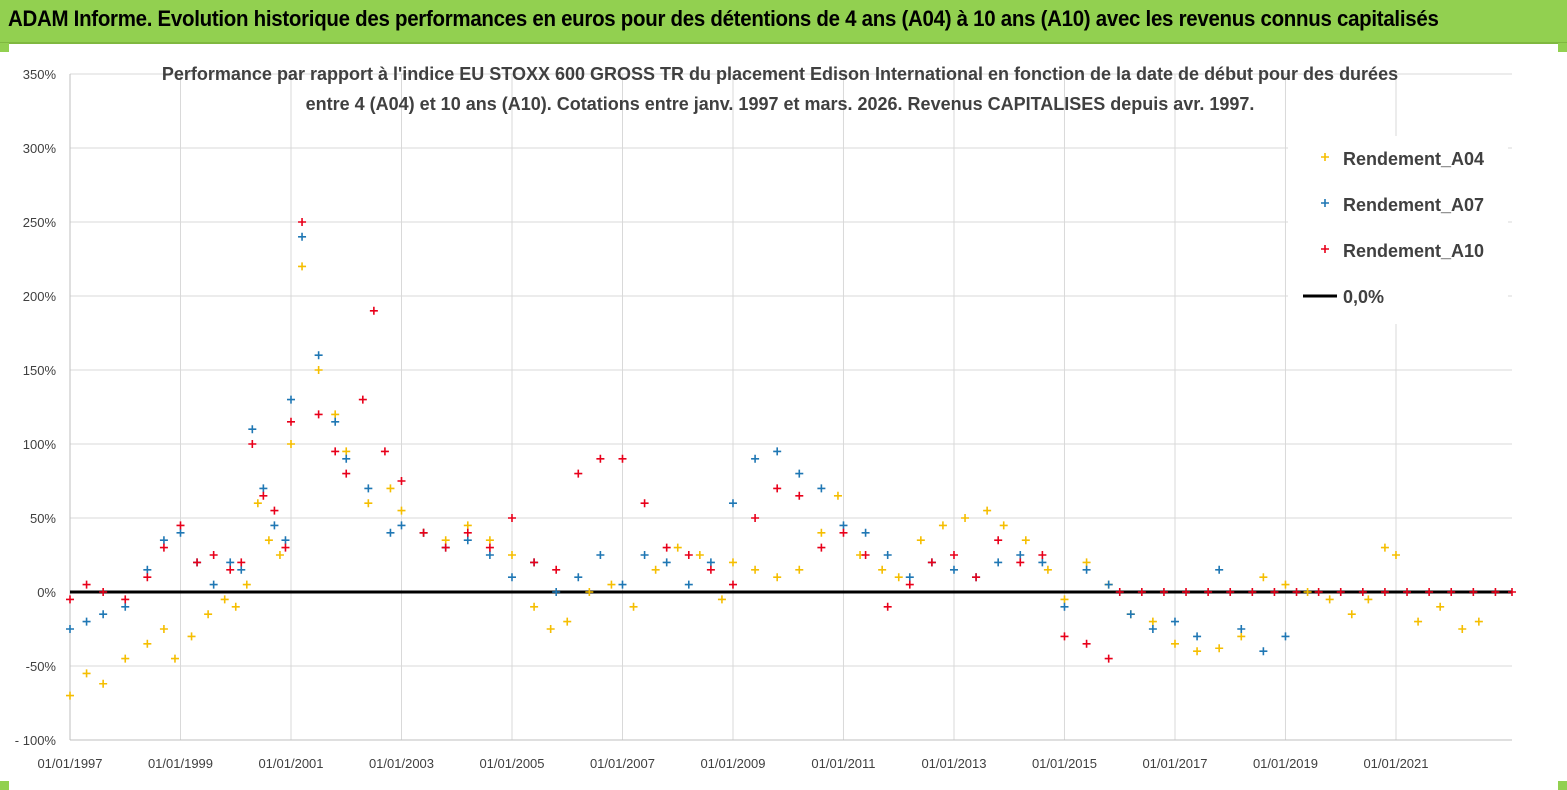 Image resolution: width=1567 pixels, height=790 pixels. What do you see at coordinates (40, 148) in the screenshot?
I see `y-tick-label: 300%` at bounding box center [40, 148].